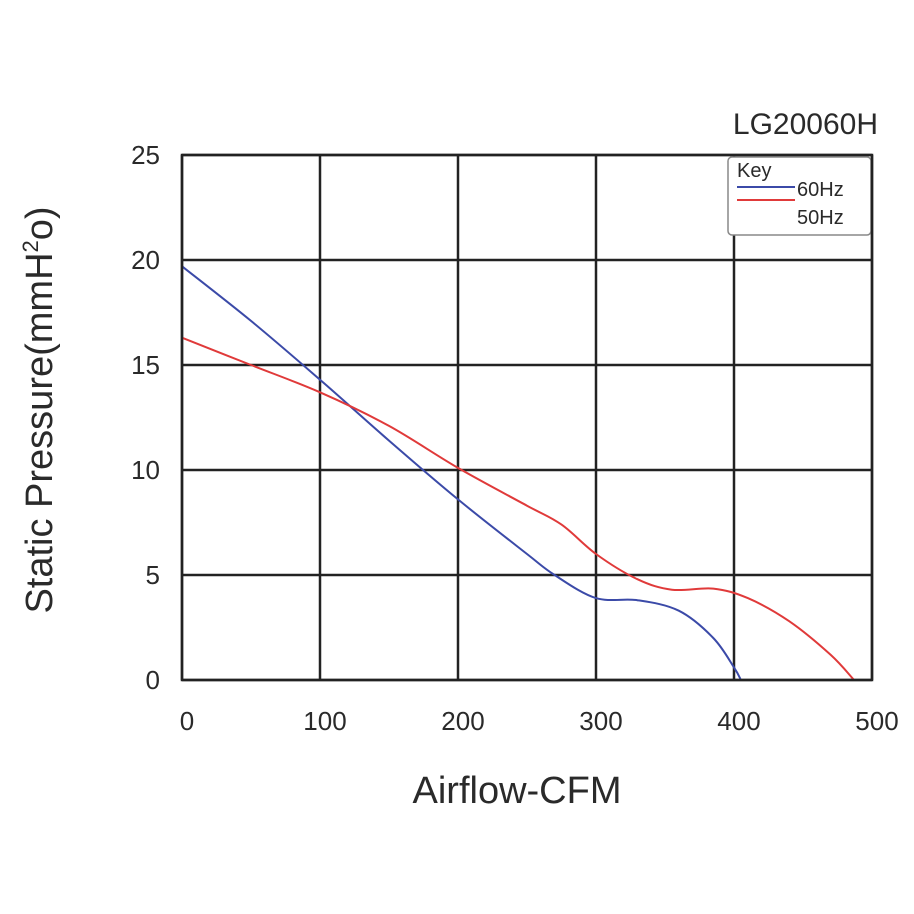  I want to click on x-tick-label: 500, so click(876, 721).